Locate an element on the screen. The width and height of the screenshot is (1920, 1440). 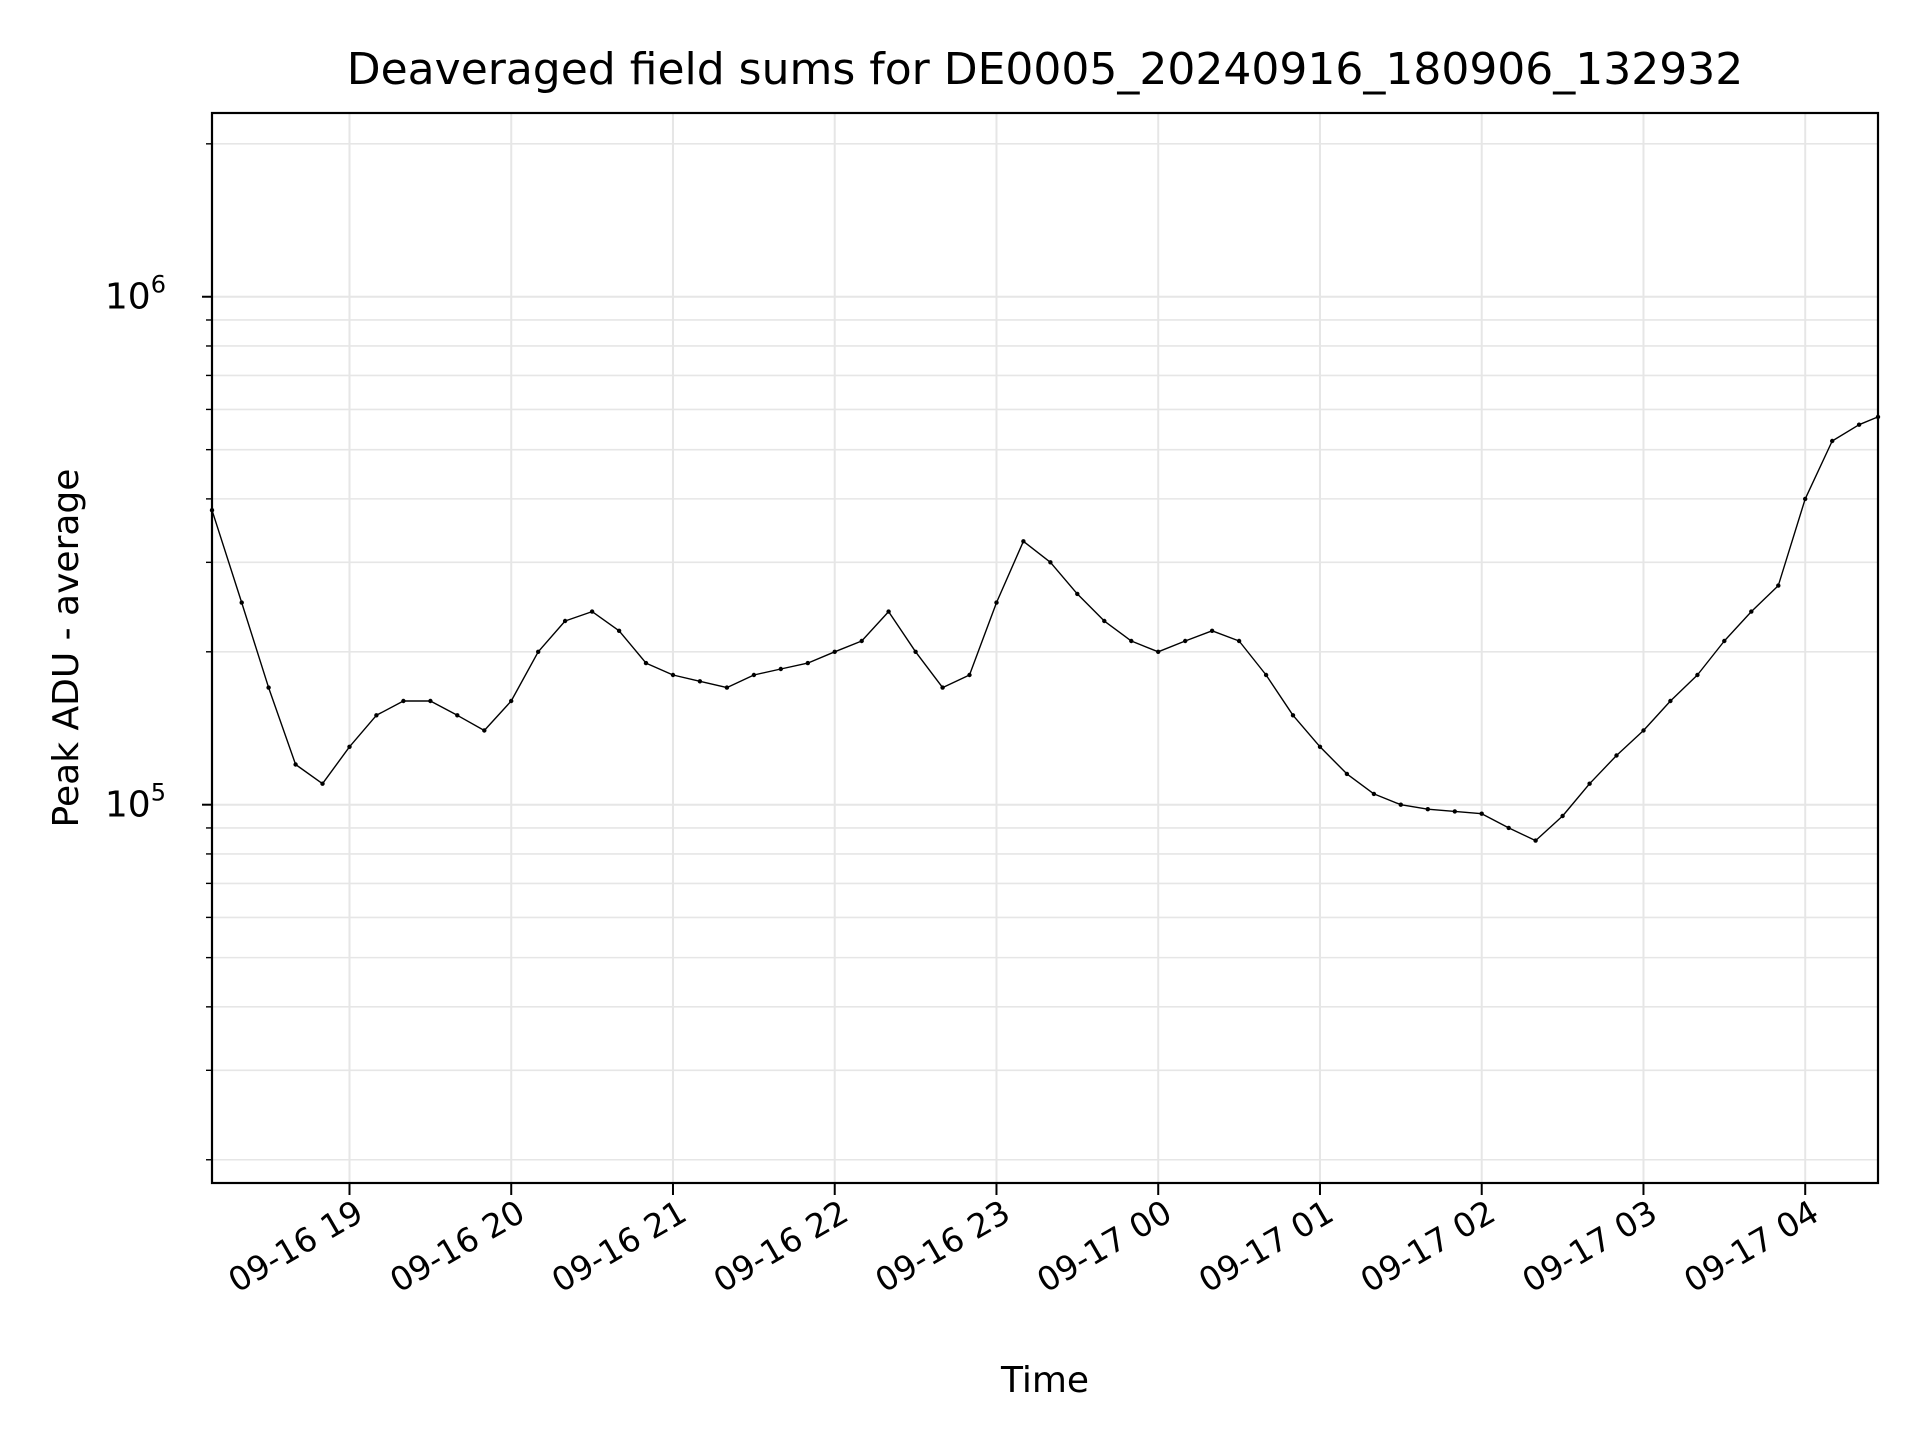
y-tick-label: 10⁵ is located at coordinates (135, 802).